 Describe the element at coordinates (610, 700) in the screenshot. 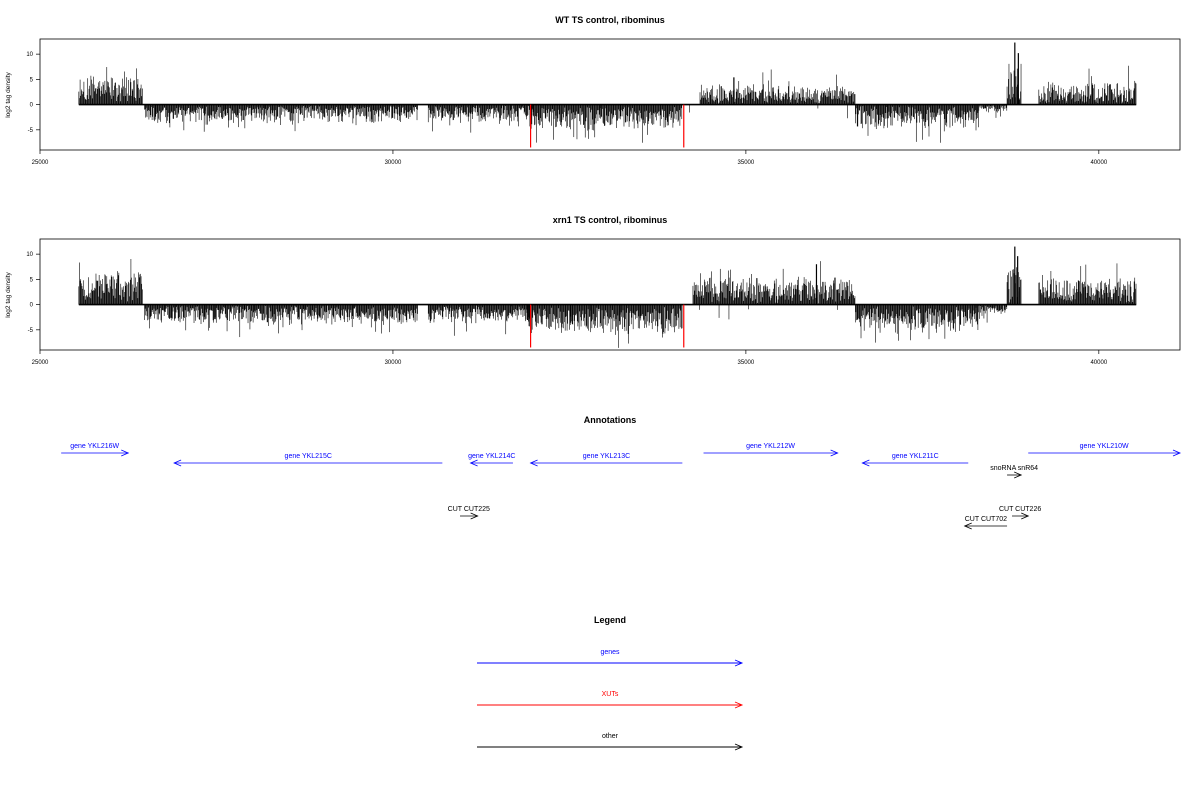

I see `legend-items: genes XUTs other` at that location.